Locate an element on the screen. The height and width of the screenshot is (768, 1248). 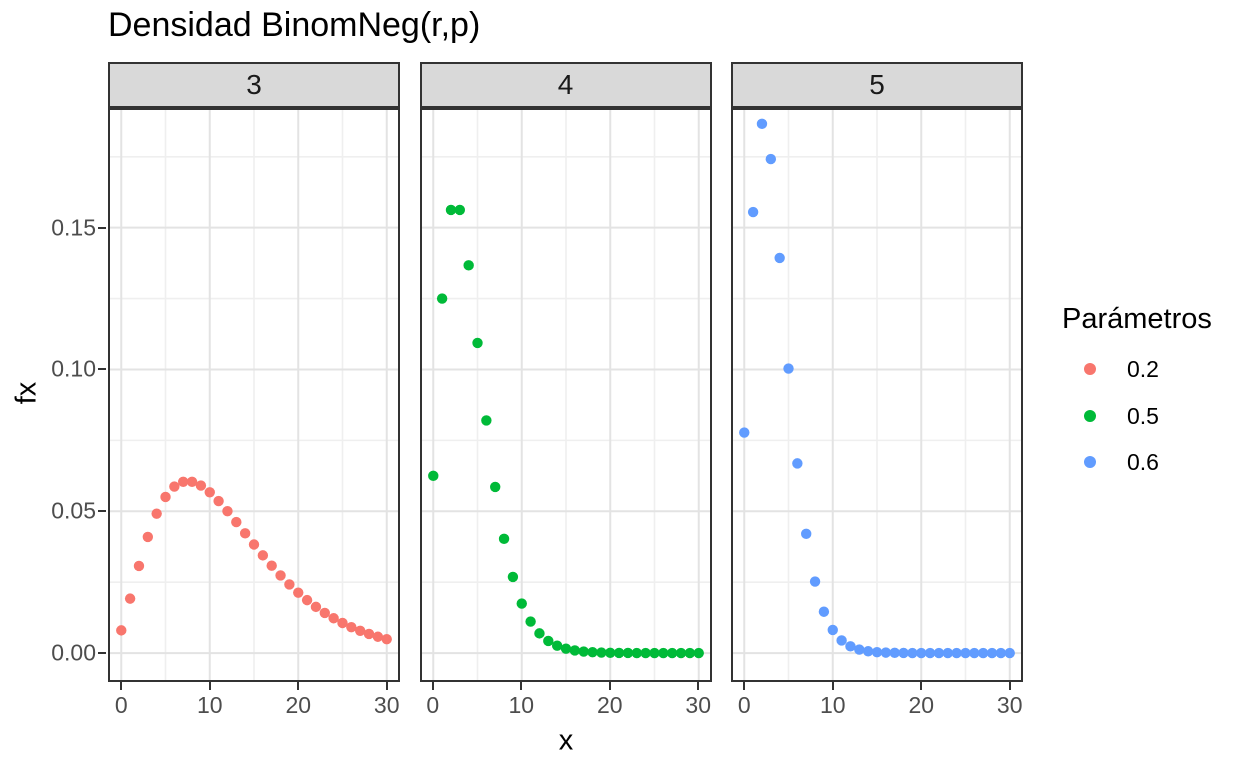
y-tick-label: 0.00 is located at coordinates (73, 652).